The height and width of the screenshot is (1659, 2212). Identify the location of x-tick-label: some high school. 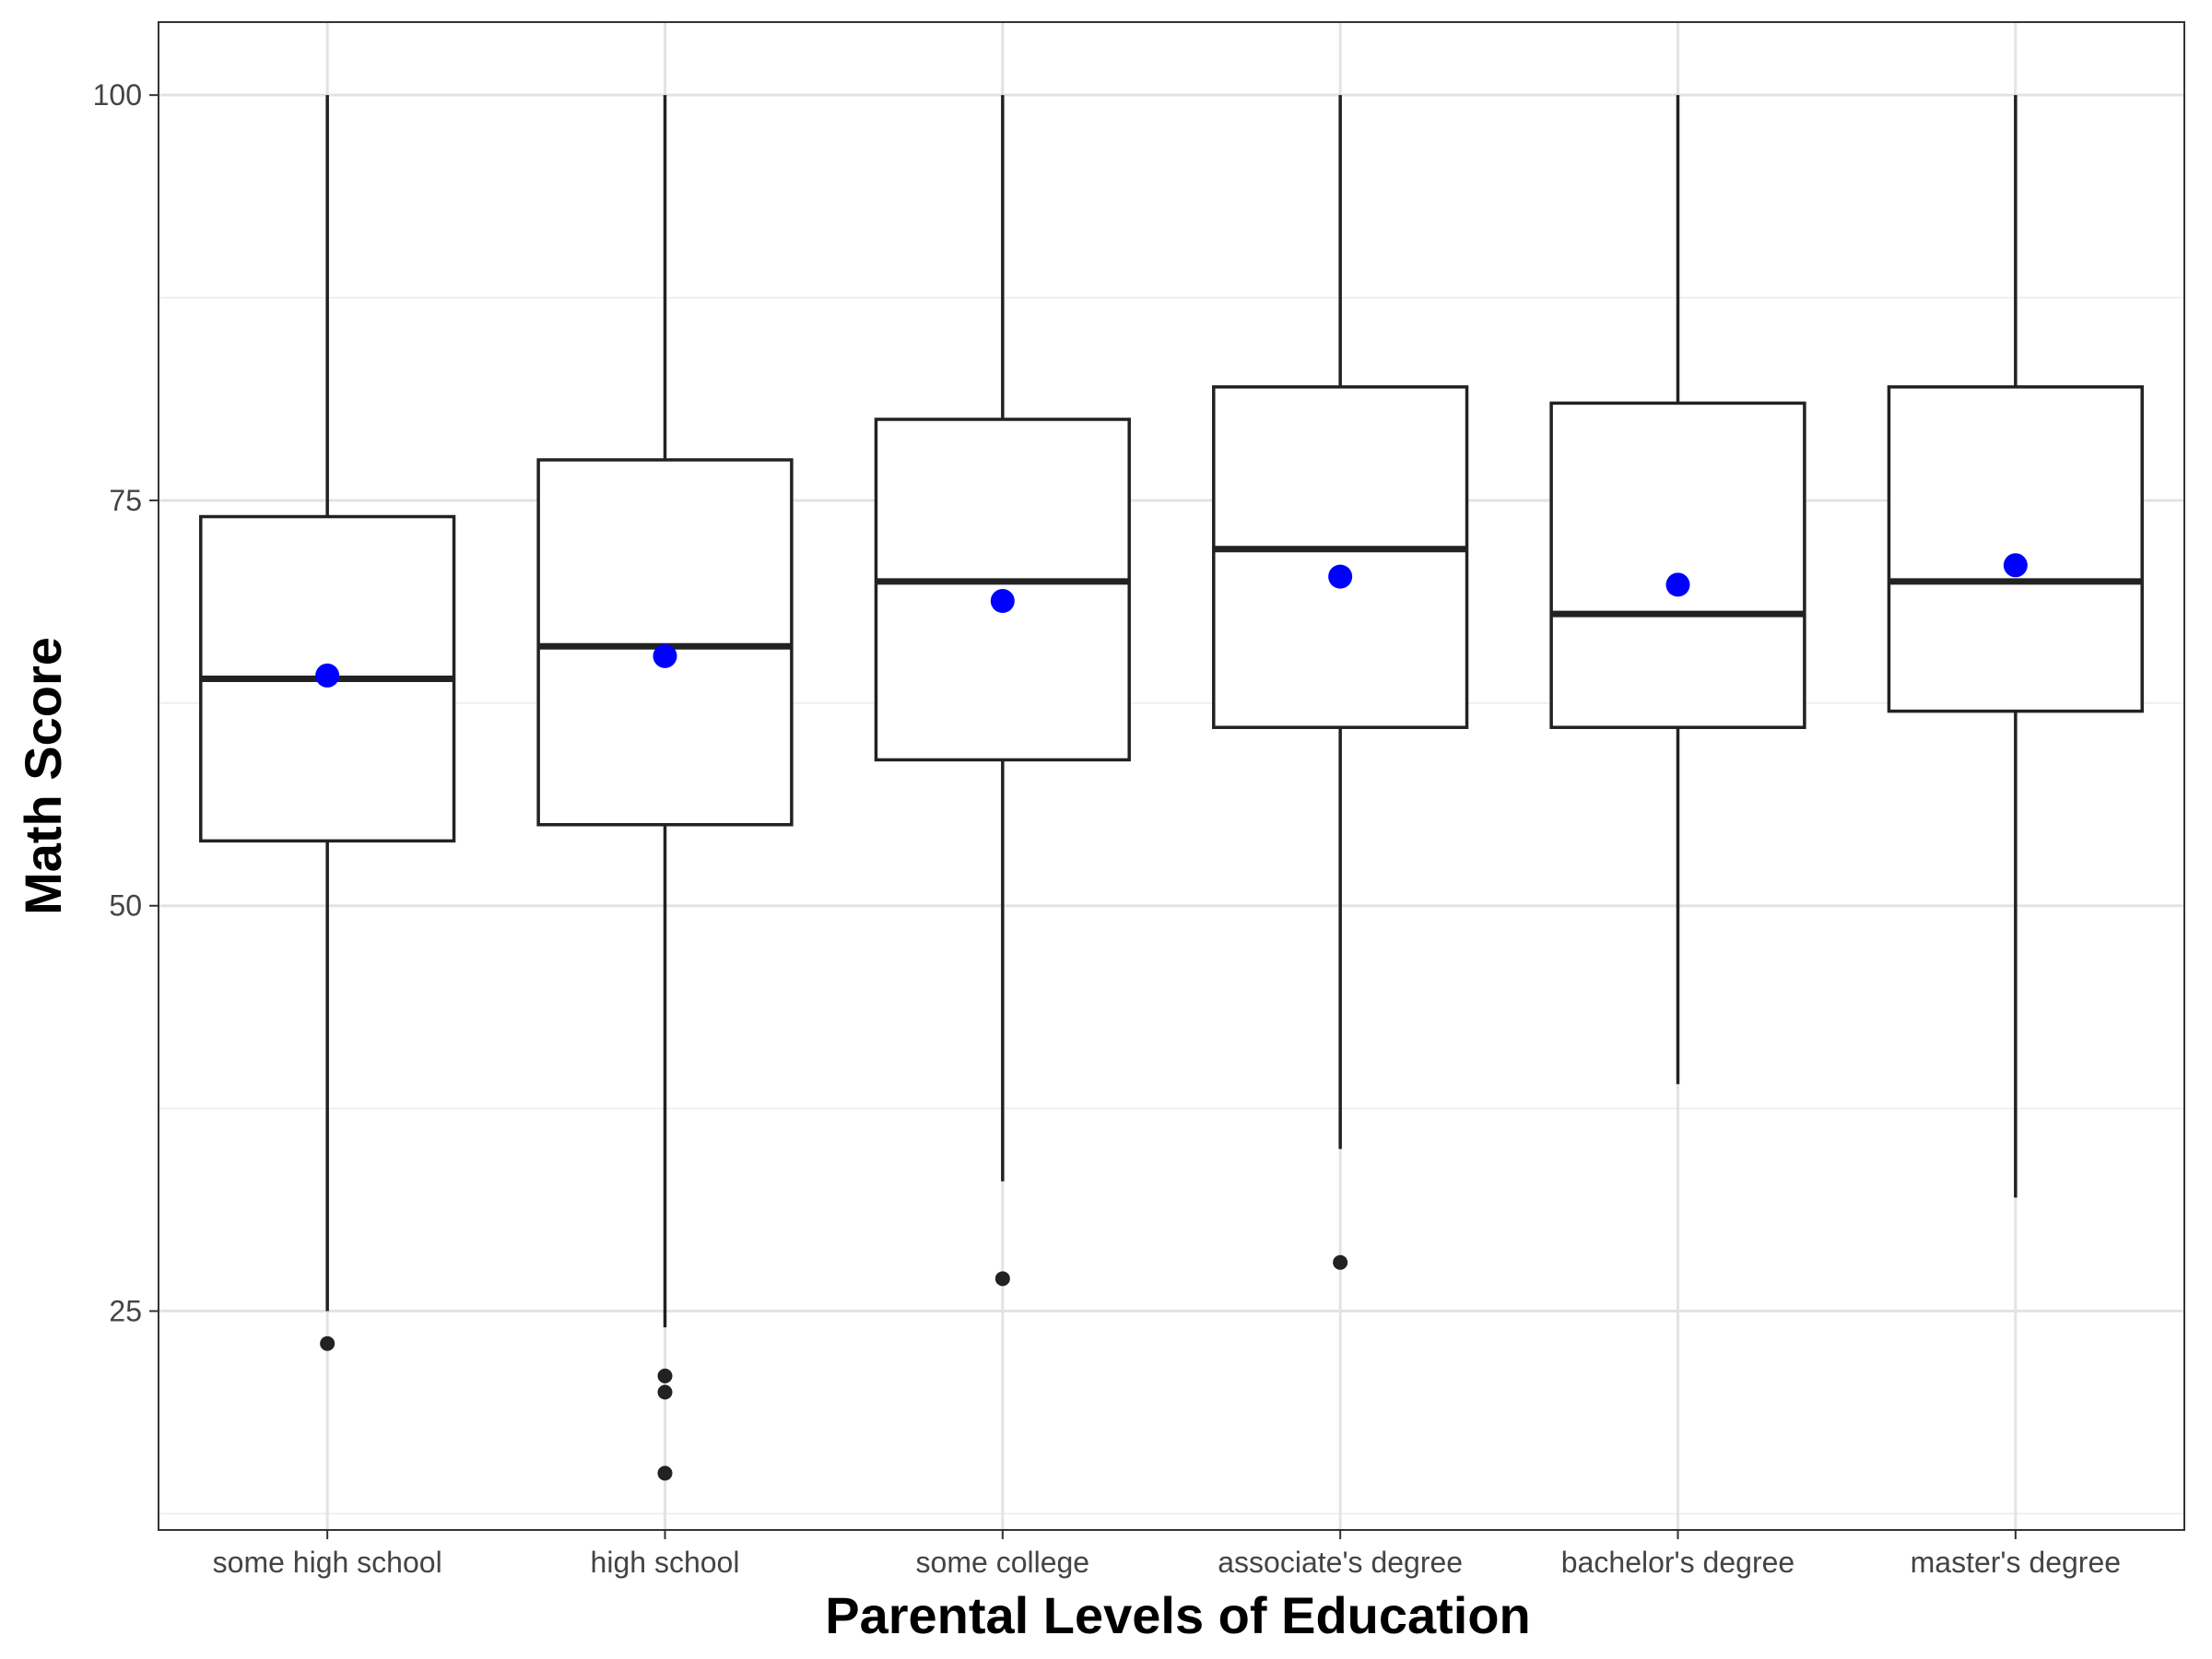
(327, 1562).